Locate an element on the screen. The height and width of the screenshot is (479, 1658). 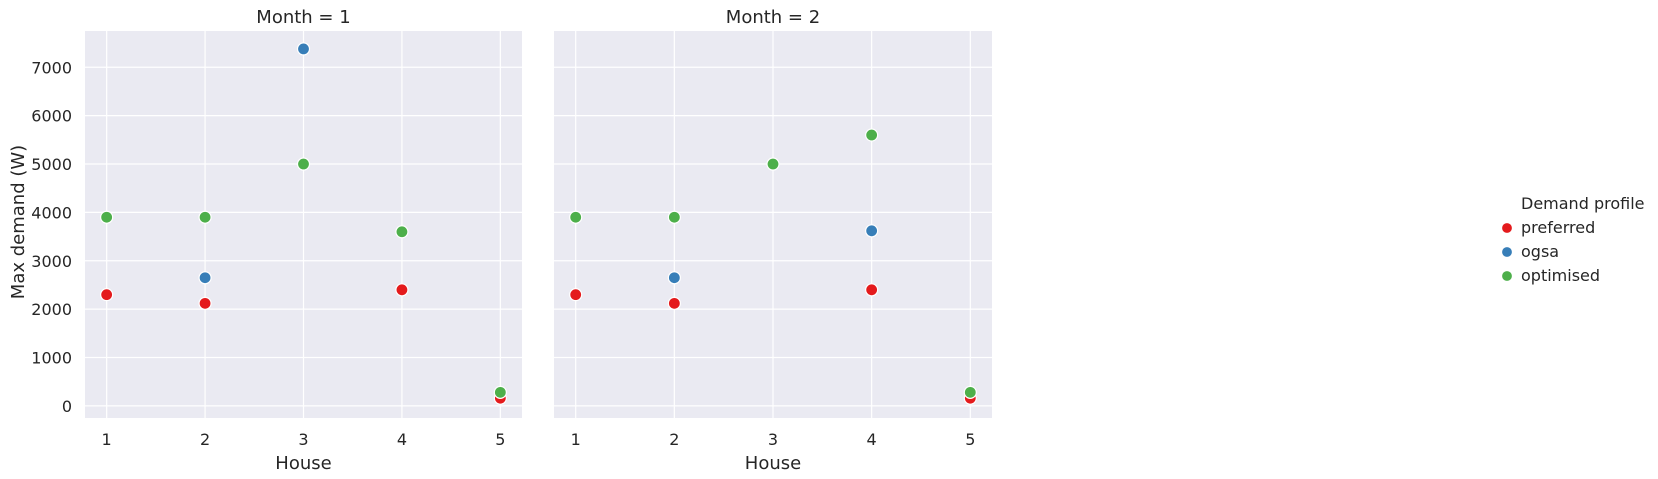
panel-title: Month = 1 is located at coordinates (303, 17).